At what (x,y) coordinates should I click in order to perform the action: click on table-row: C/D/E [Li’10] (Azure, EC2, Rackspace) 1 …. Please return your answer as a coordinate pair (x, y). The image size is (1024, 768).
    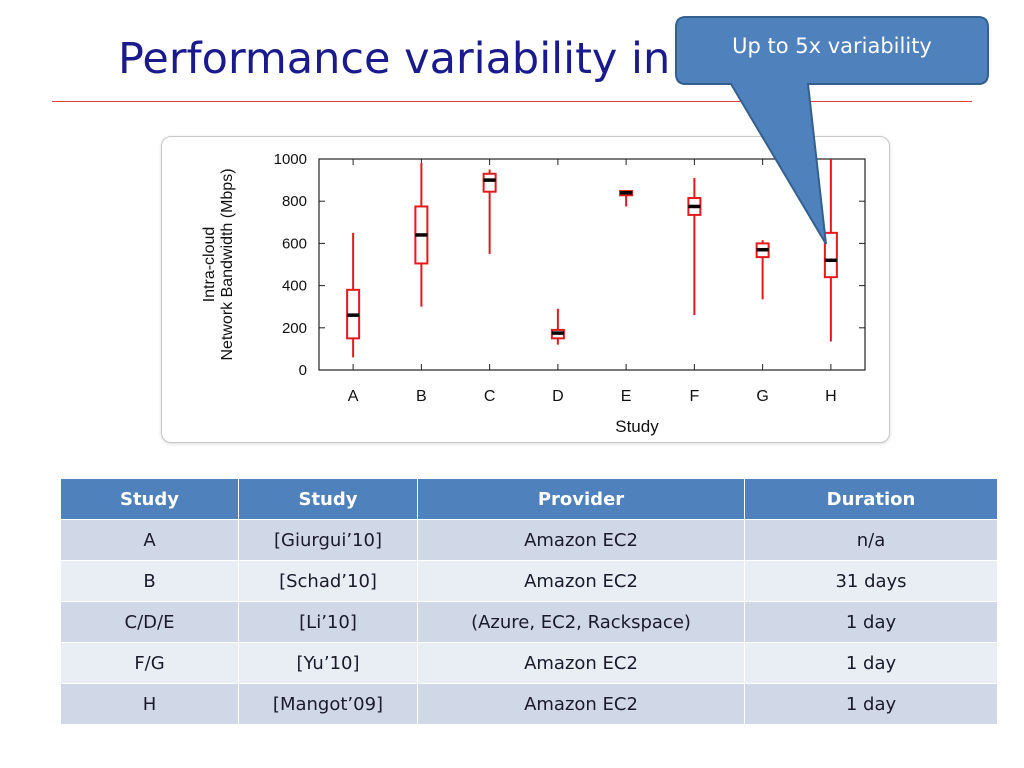
    Looking at the image, I should click on (529, 622).